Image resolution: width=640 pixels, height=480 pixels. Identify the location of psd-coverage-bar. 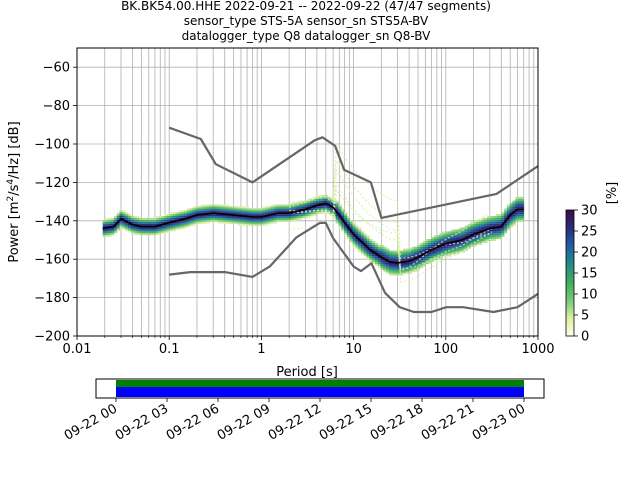
(320, 392).